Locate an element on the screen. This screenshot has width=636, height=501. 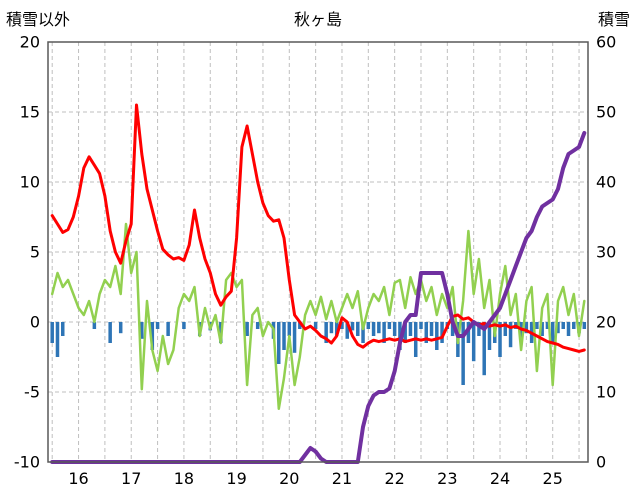
svg-text: 17 is located at coordinates (131, 478).